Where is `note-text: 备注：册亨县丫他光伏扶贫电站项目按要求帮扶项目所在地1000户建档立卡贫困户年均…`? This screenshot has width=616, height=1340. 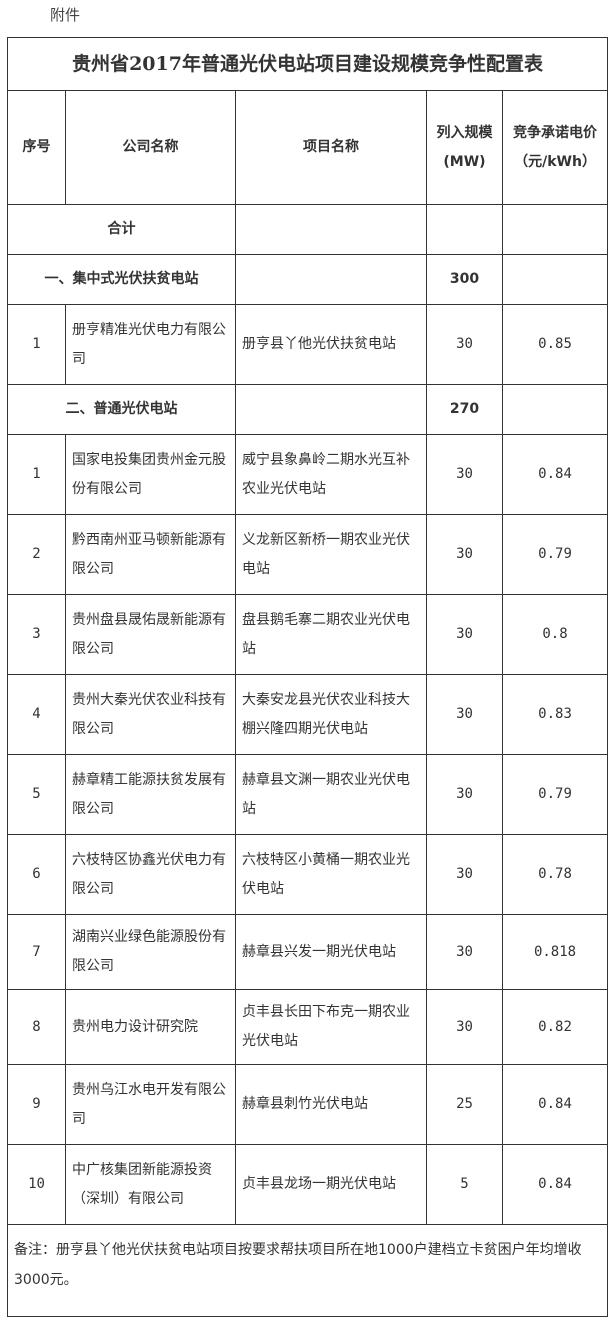
note-text: 备注：册亨县丫他光伏扶贫电站项目按要求帮扶项目所在地1000户建档立卡贫困户年均… is located at coordinates (307, 1270).